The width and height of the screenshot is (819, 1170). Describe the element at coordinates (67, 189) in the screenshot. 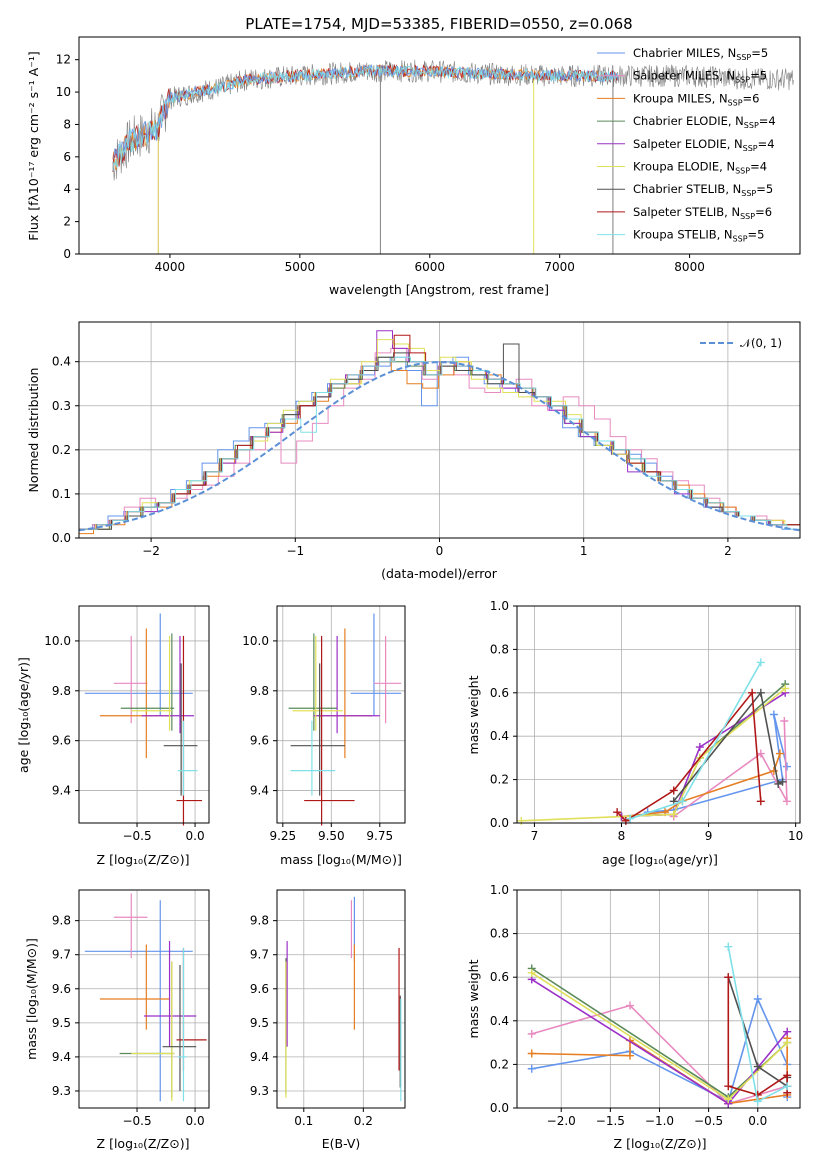

I see `y-tick-label: 4` at that location.